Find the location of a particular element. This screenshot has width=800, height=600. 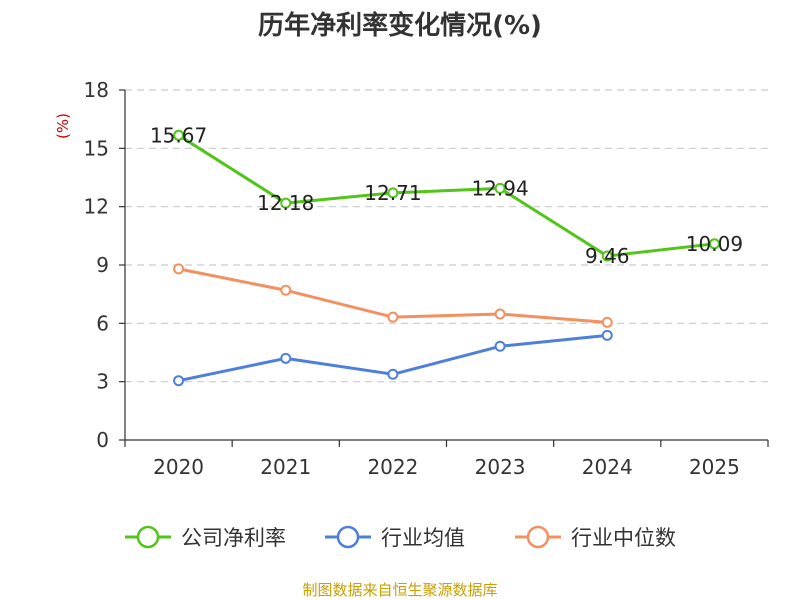

data-label: 9.46 is located at coordinates (607, 256).